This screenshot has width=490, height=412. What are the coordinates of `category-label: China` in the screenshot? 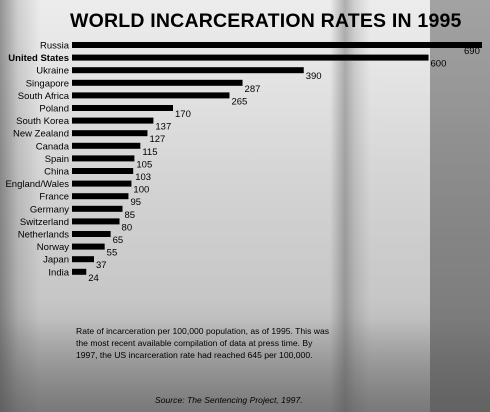 It's located at (57, 172).